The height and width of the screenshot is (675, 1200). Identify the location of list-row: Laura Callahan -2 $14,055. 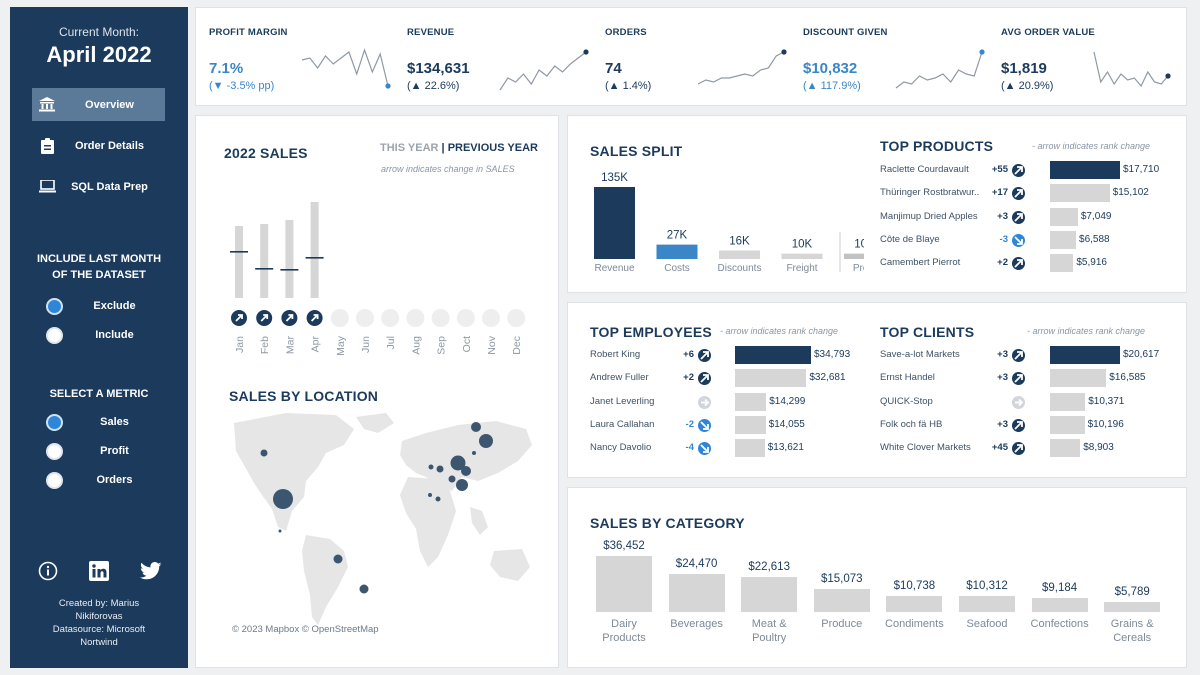
(735, 425).